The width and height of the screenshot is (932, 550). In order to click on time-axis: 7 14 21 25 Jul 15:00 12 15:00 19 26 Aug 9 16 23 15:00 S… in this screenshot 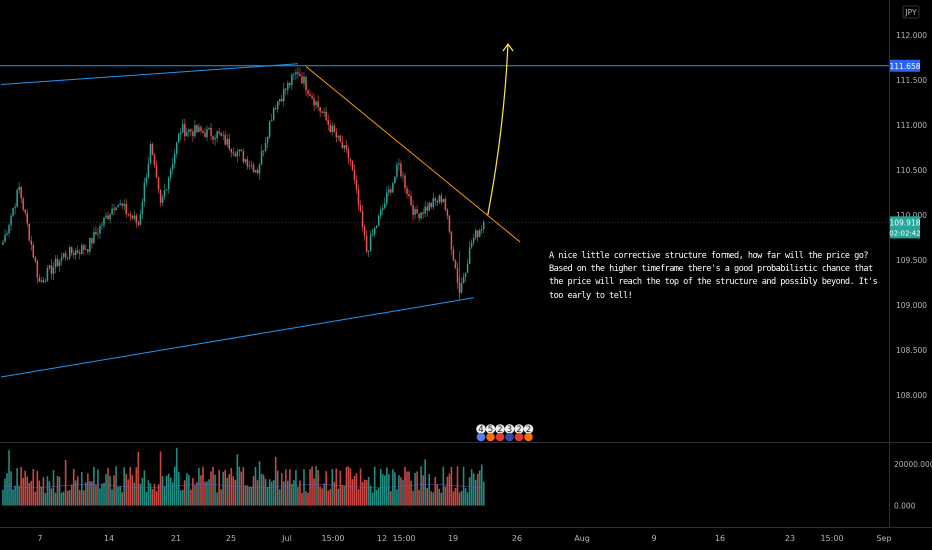, I will do `click(464, 538)`.